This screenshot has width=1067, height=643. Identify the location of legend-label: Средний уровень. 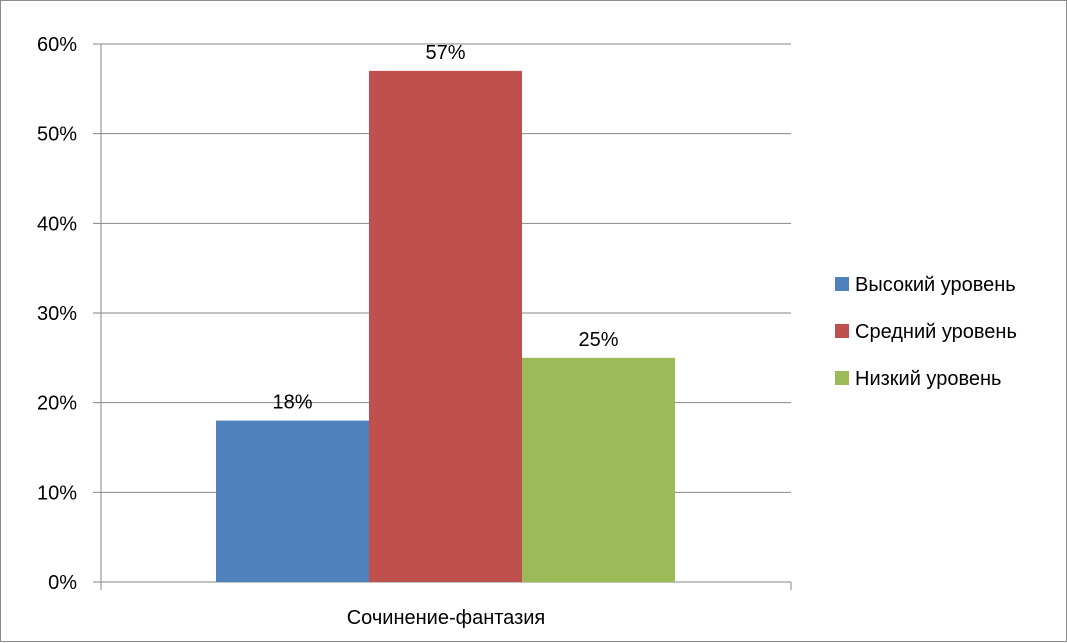
(936, 332).